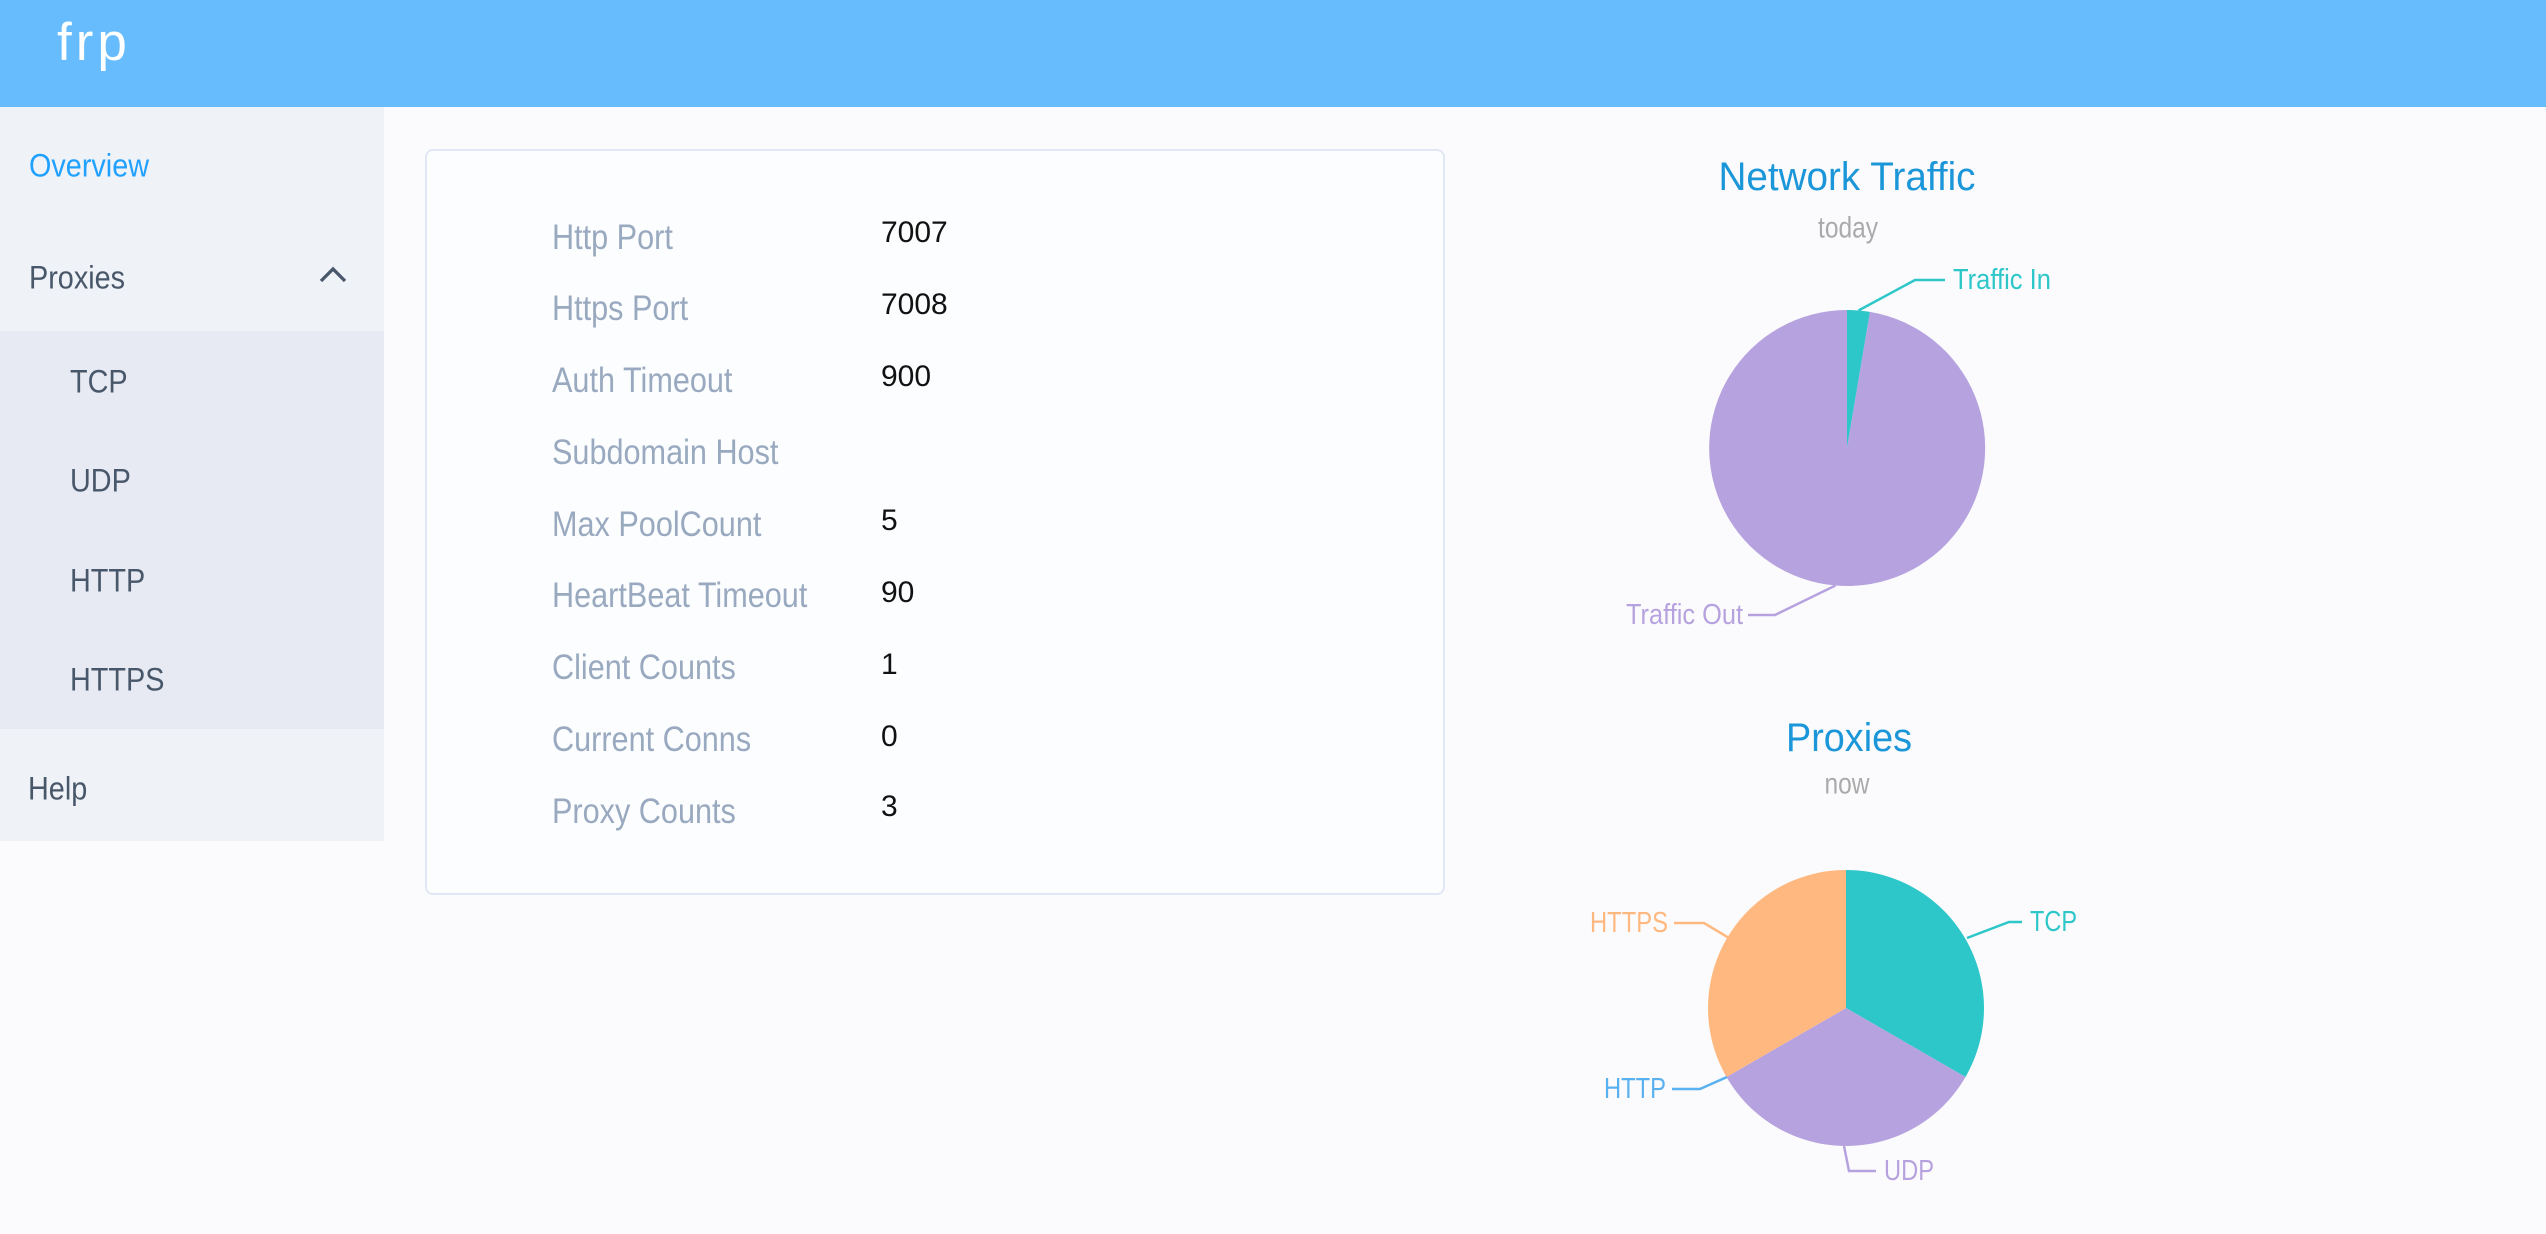 The image size is (2546, 1234). What do you see at coordinates (1847, 784) in the screenshot?
I see `svg-text: now` at bounding box center [1847, 784].